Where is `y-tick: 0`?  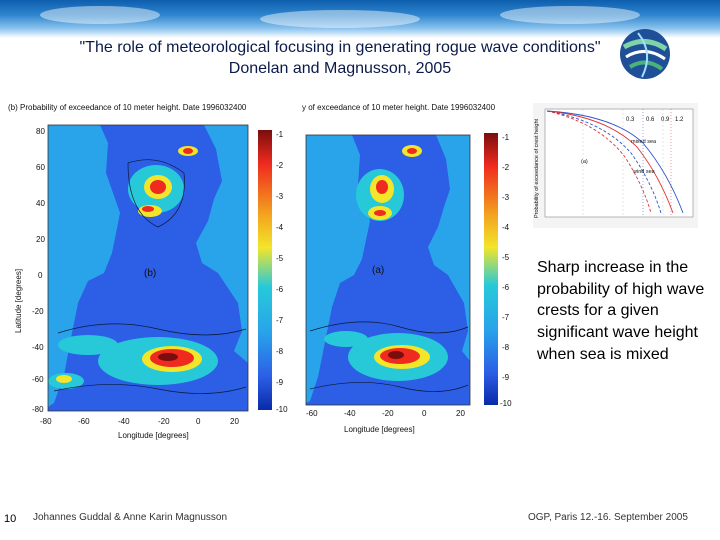
y-tick: 0 is located at coordinates (40, 275).